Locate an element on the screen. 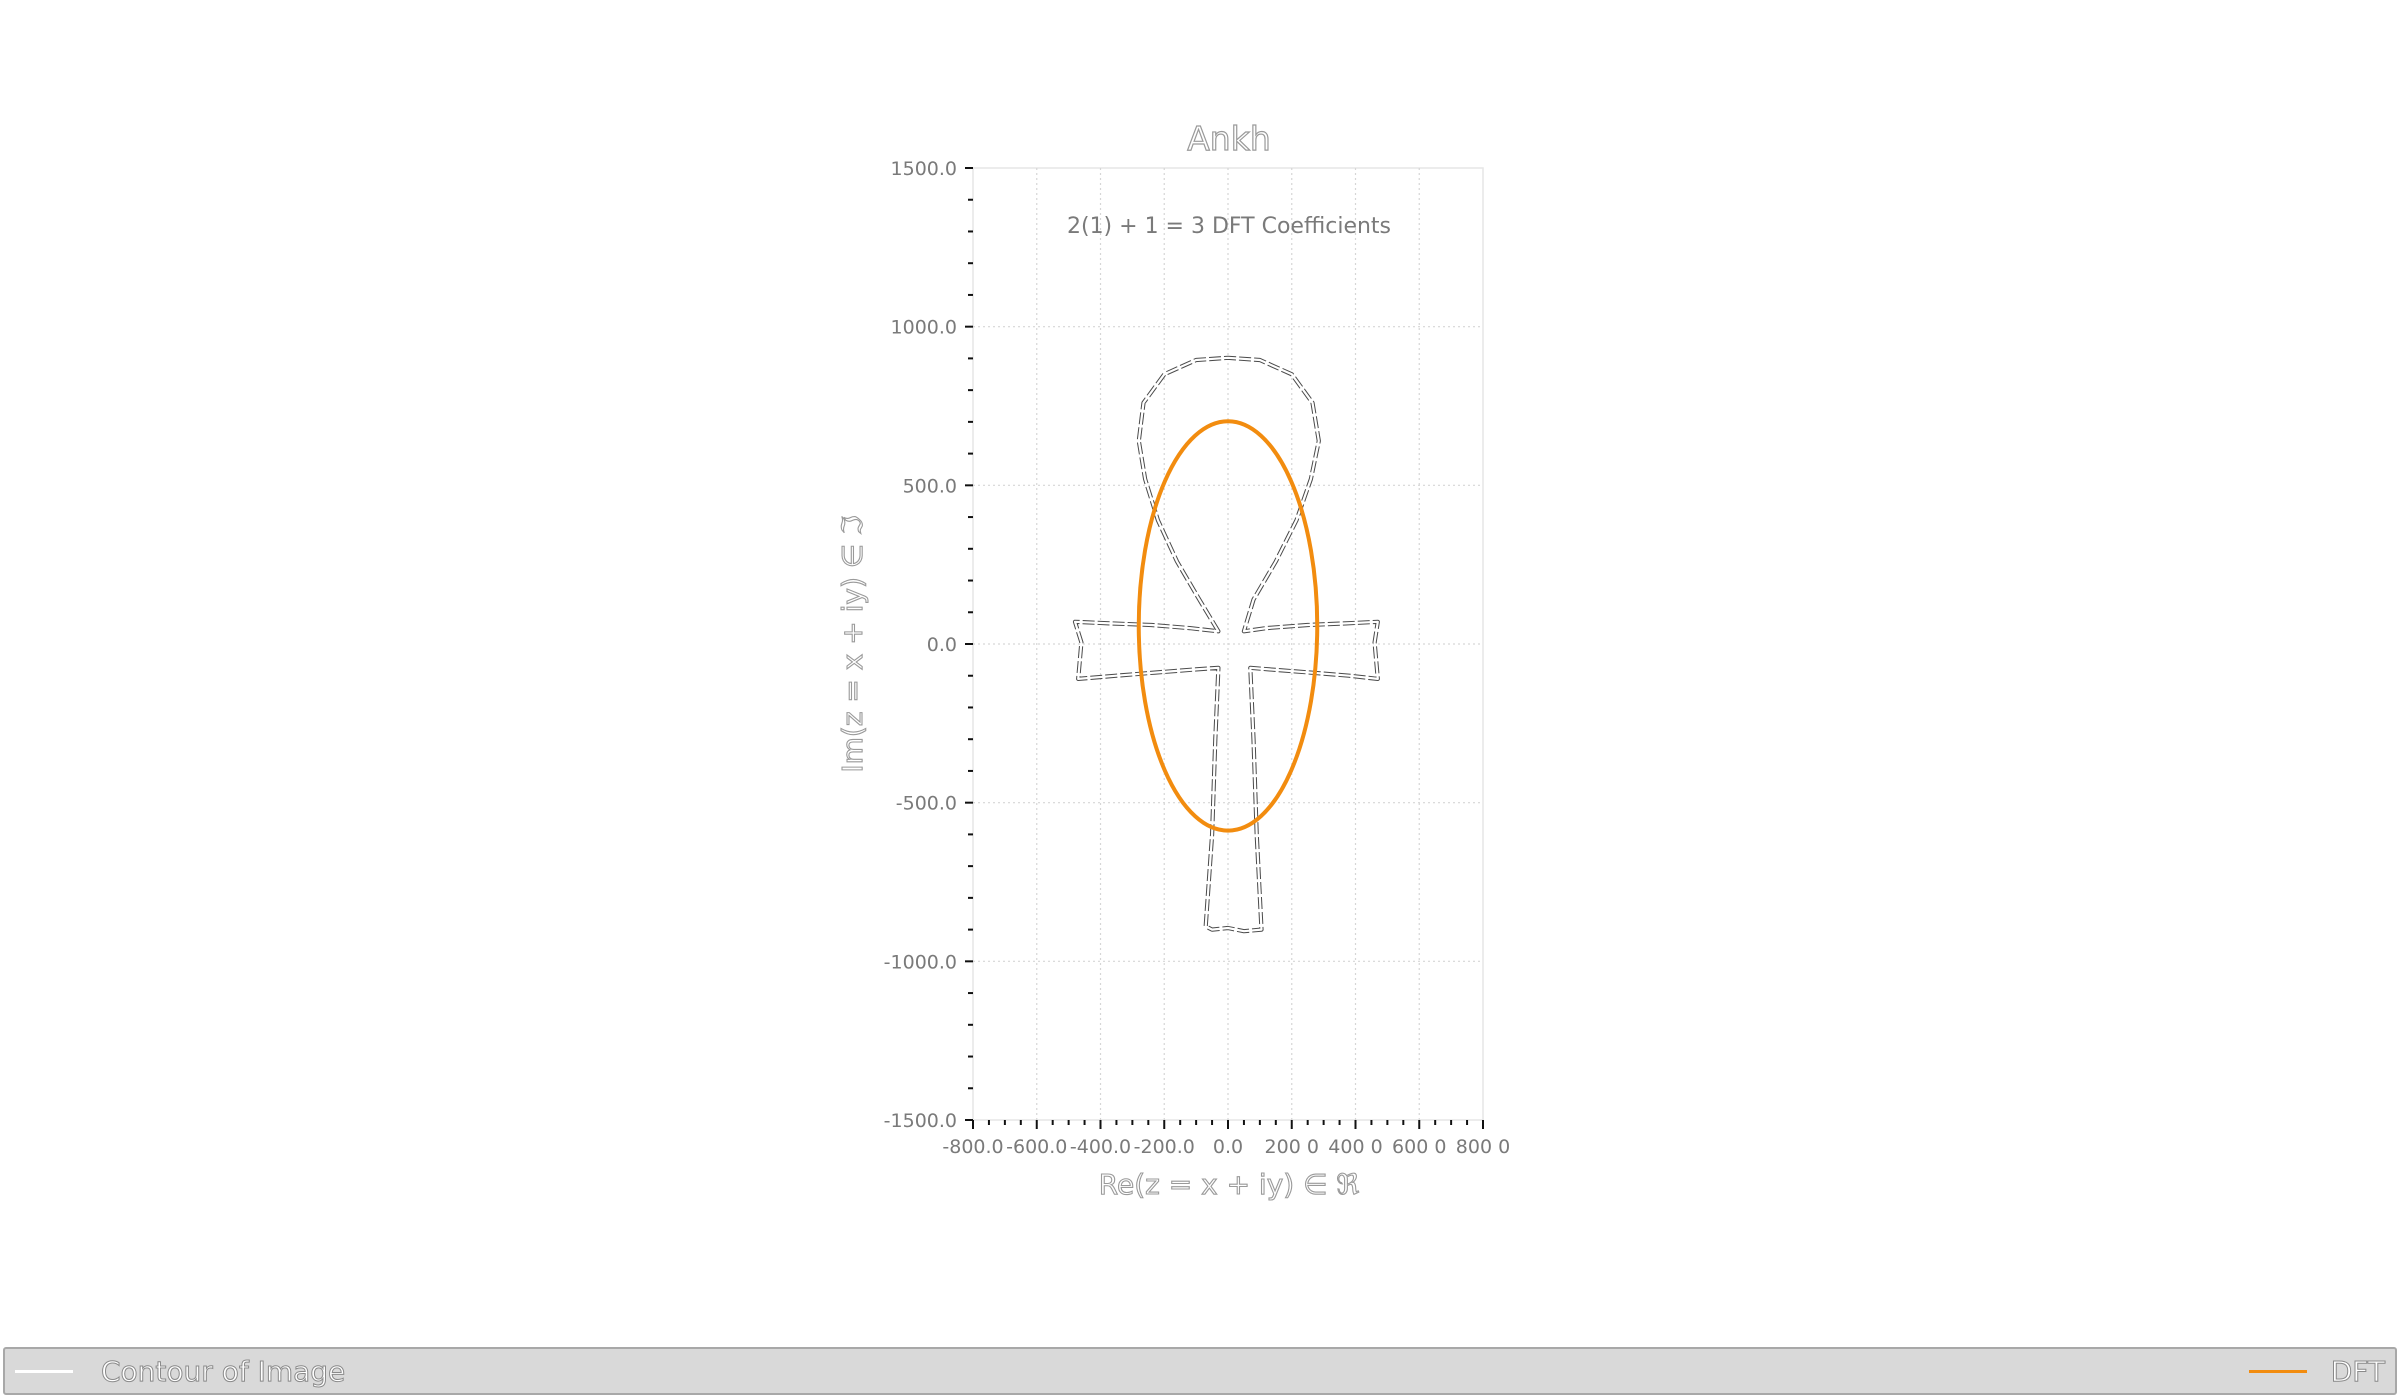 The height and width of the screenshot is (1400, 2400). y-tick-label: 1500.0 is located at coordinates (924, 169).